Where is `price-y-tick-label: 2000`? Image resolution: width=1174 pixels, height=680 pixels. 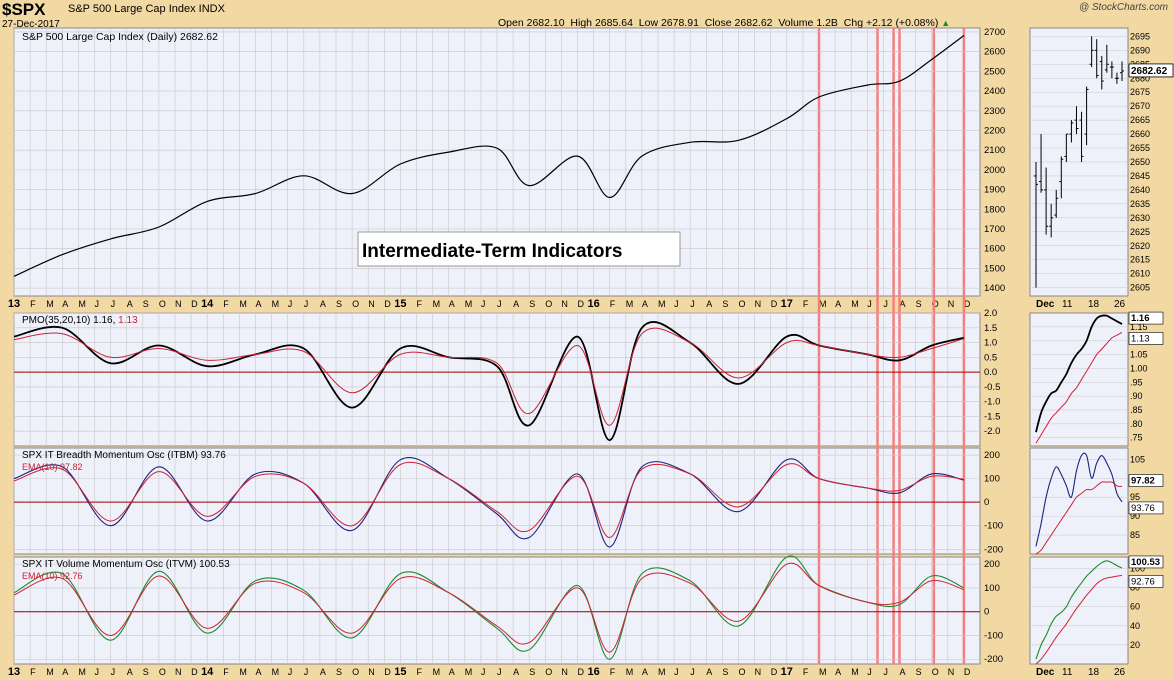
price-y-tick-label: 2000 is located at coordinates (994, 170).